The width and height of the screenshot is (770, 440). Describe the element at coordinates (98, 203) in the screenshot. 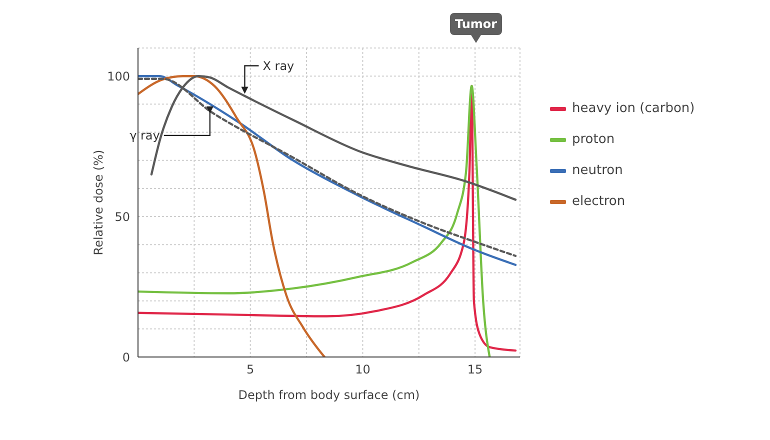

I see `y-axis-title: Relative dose (%)` at that location.